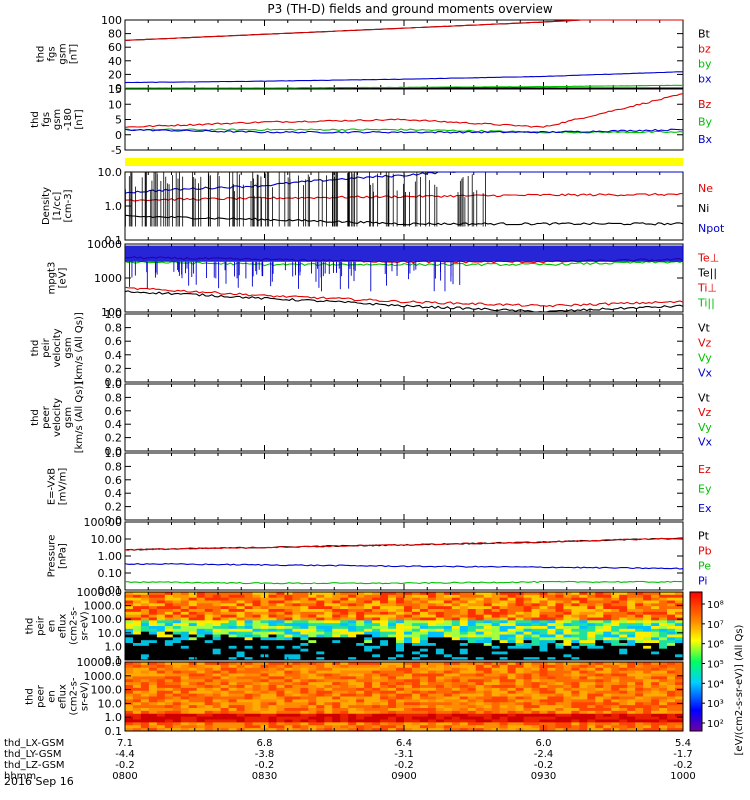 The height and width of the screenshot is (800, 750). Describe the element at coordinates (111, 312) in the screenshot. I see `temperature-ytick-label: 100` at that location.